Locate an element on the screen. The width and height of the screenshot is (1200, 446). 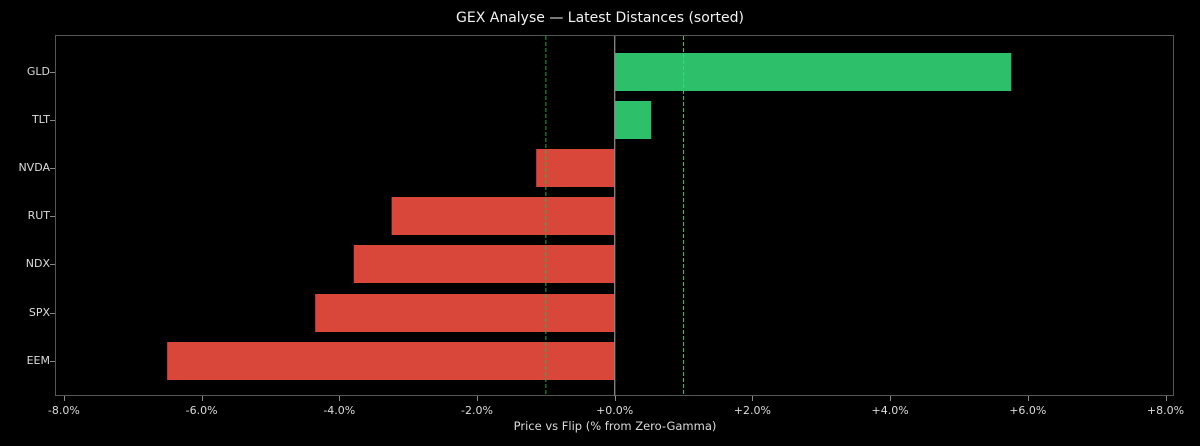
bar-tlt is located at coordinates (633, 120).